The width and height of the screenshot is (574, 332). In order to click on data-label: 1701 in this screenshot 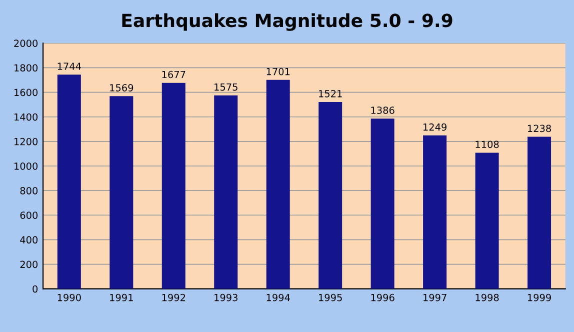, I will do `click(278, 72)`.